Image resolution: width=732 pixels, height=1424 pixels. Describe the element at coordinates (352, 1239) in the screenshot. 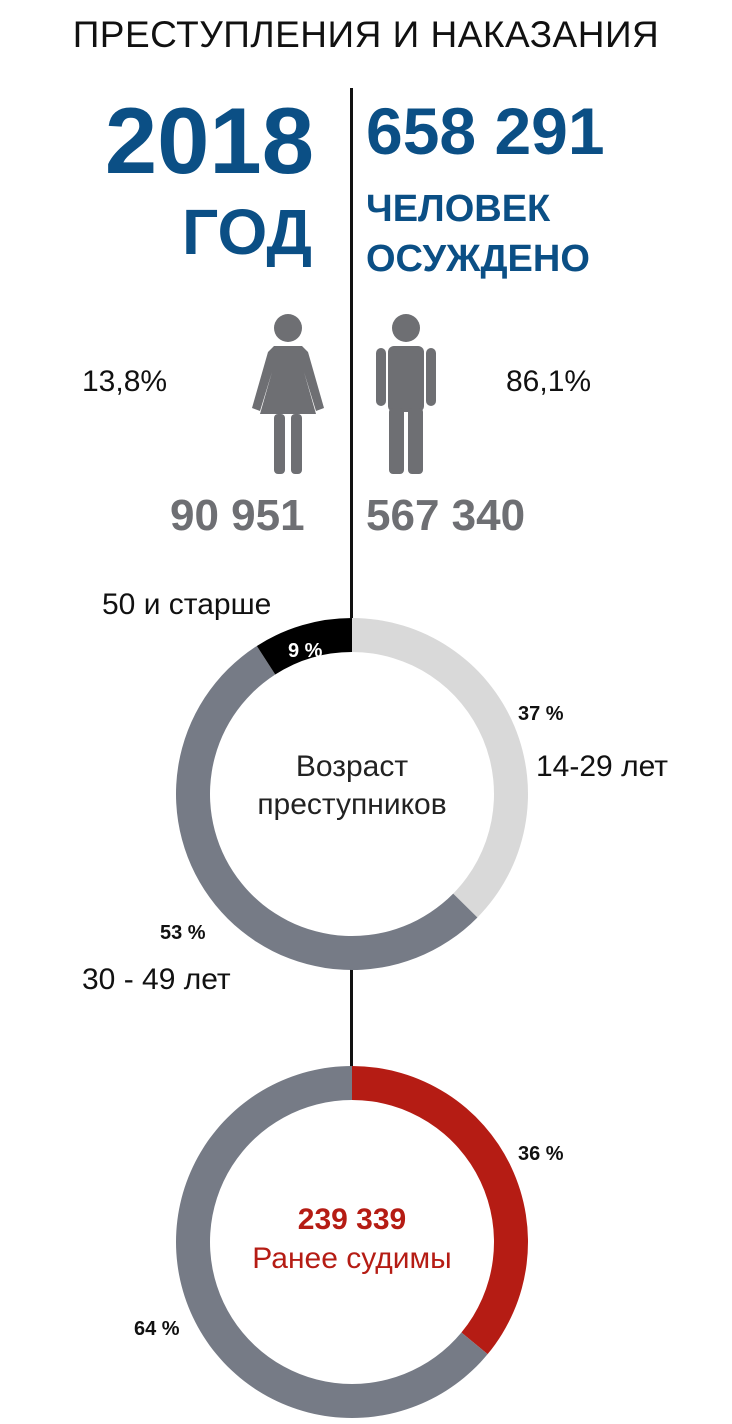

I see `prior-donut-center: 239 339 Ранее судимы` at that location.